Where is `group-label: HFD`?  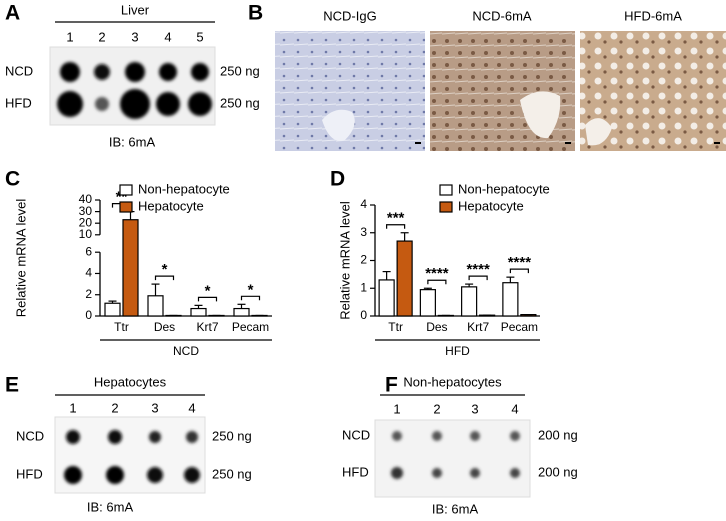
group-label: HFD is located at coordinates (457, 351).